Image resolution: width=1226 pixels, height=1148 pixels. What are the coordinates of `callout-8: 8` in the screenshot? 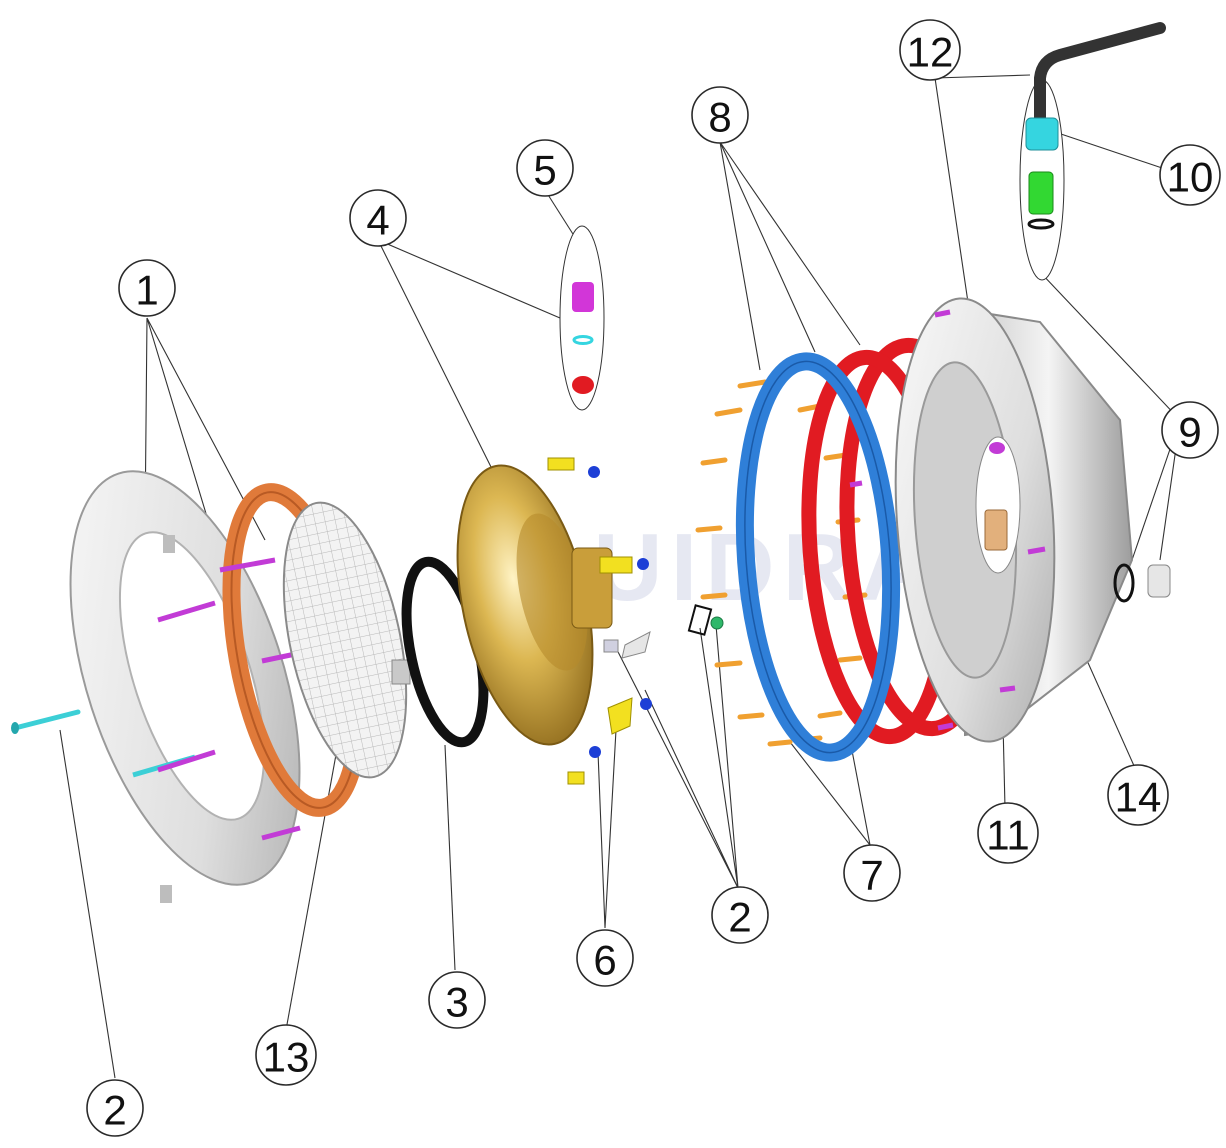 It's located at (720, 115).